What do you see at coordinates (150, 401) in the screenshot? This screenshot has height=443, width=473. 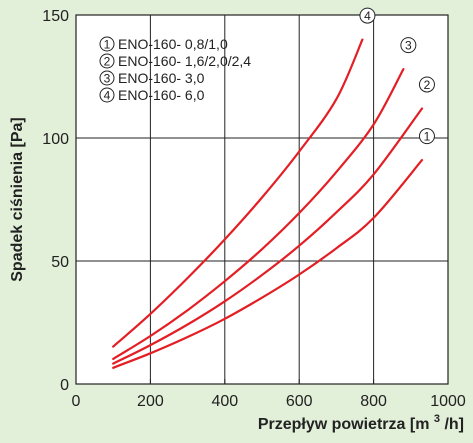 I see `x-tick-label: 200` at bounding box center [150, 401].